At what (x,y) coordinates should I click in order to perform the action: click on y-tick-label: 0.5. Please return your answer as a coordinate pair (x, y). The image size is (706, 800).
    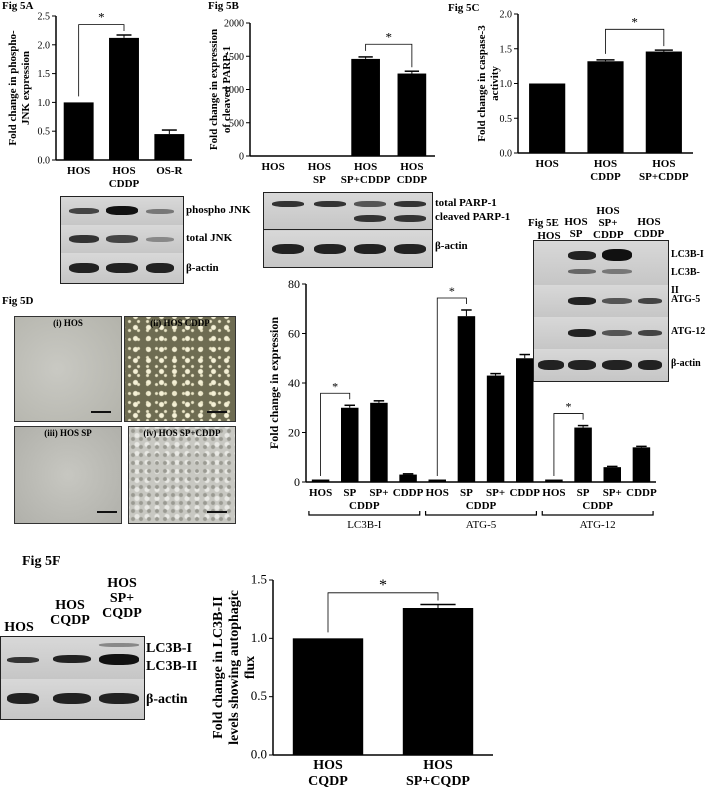
    Looking at the image, I should click on (506, 119).